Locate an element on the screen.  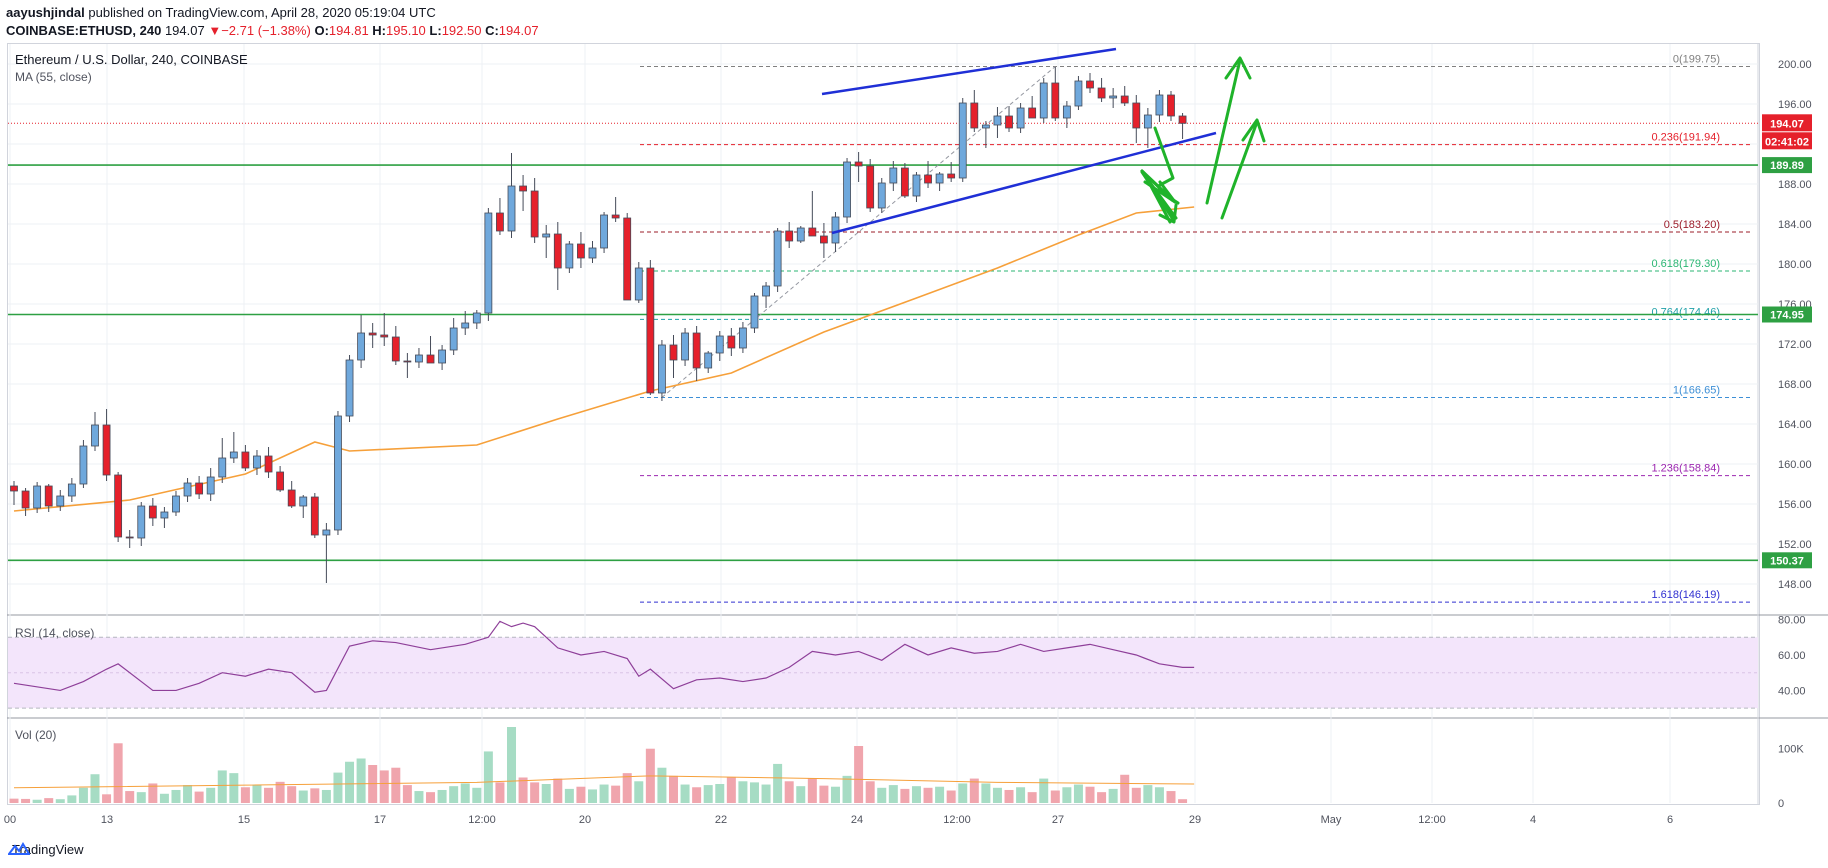
arrow-segment-hidden is located at coordinates (1201, 219).